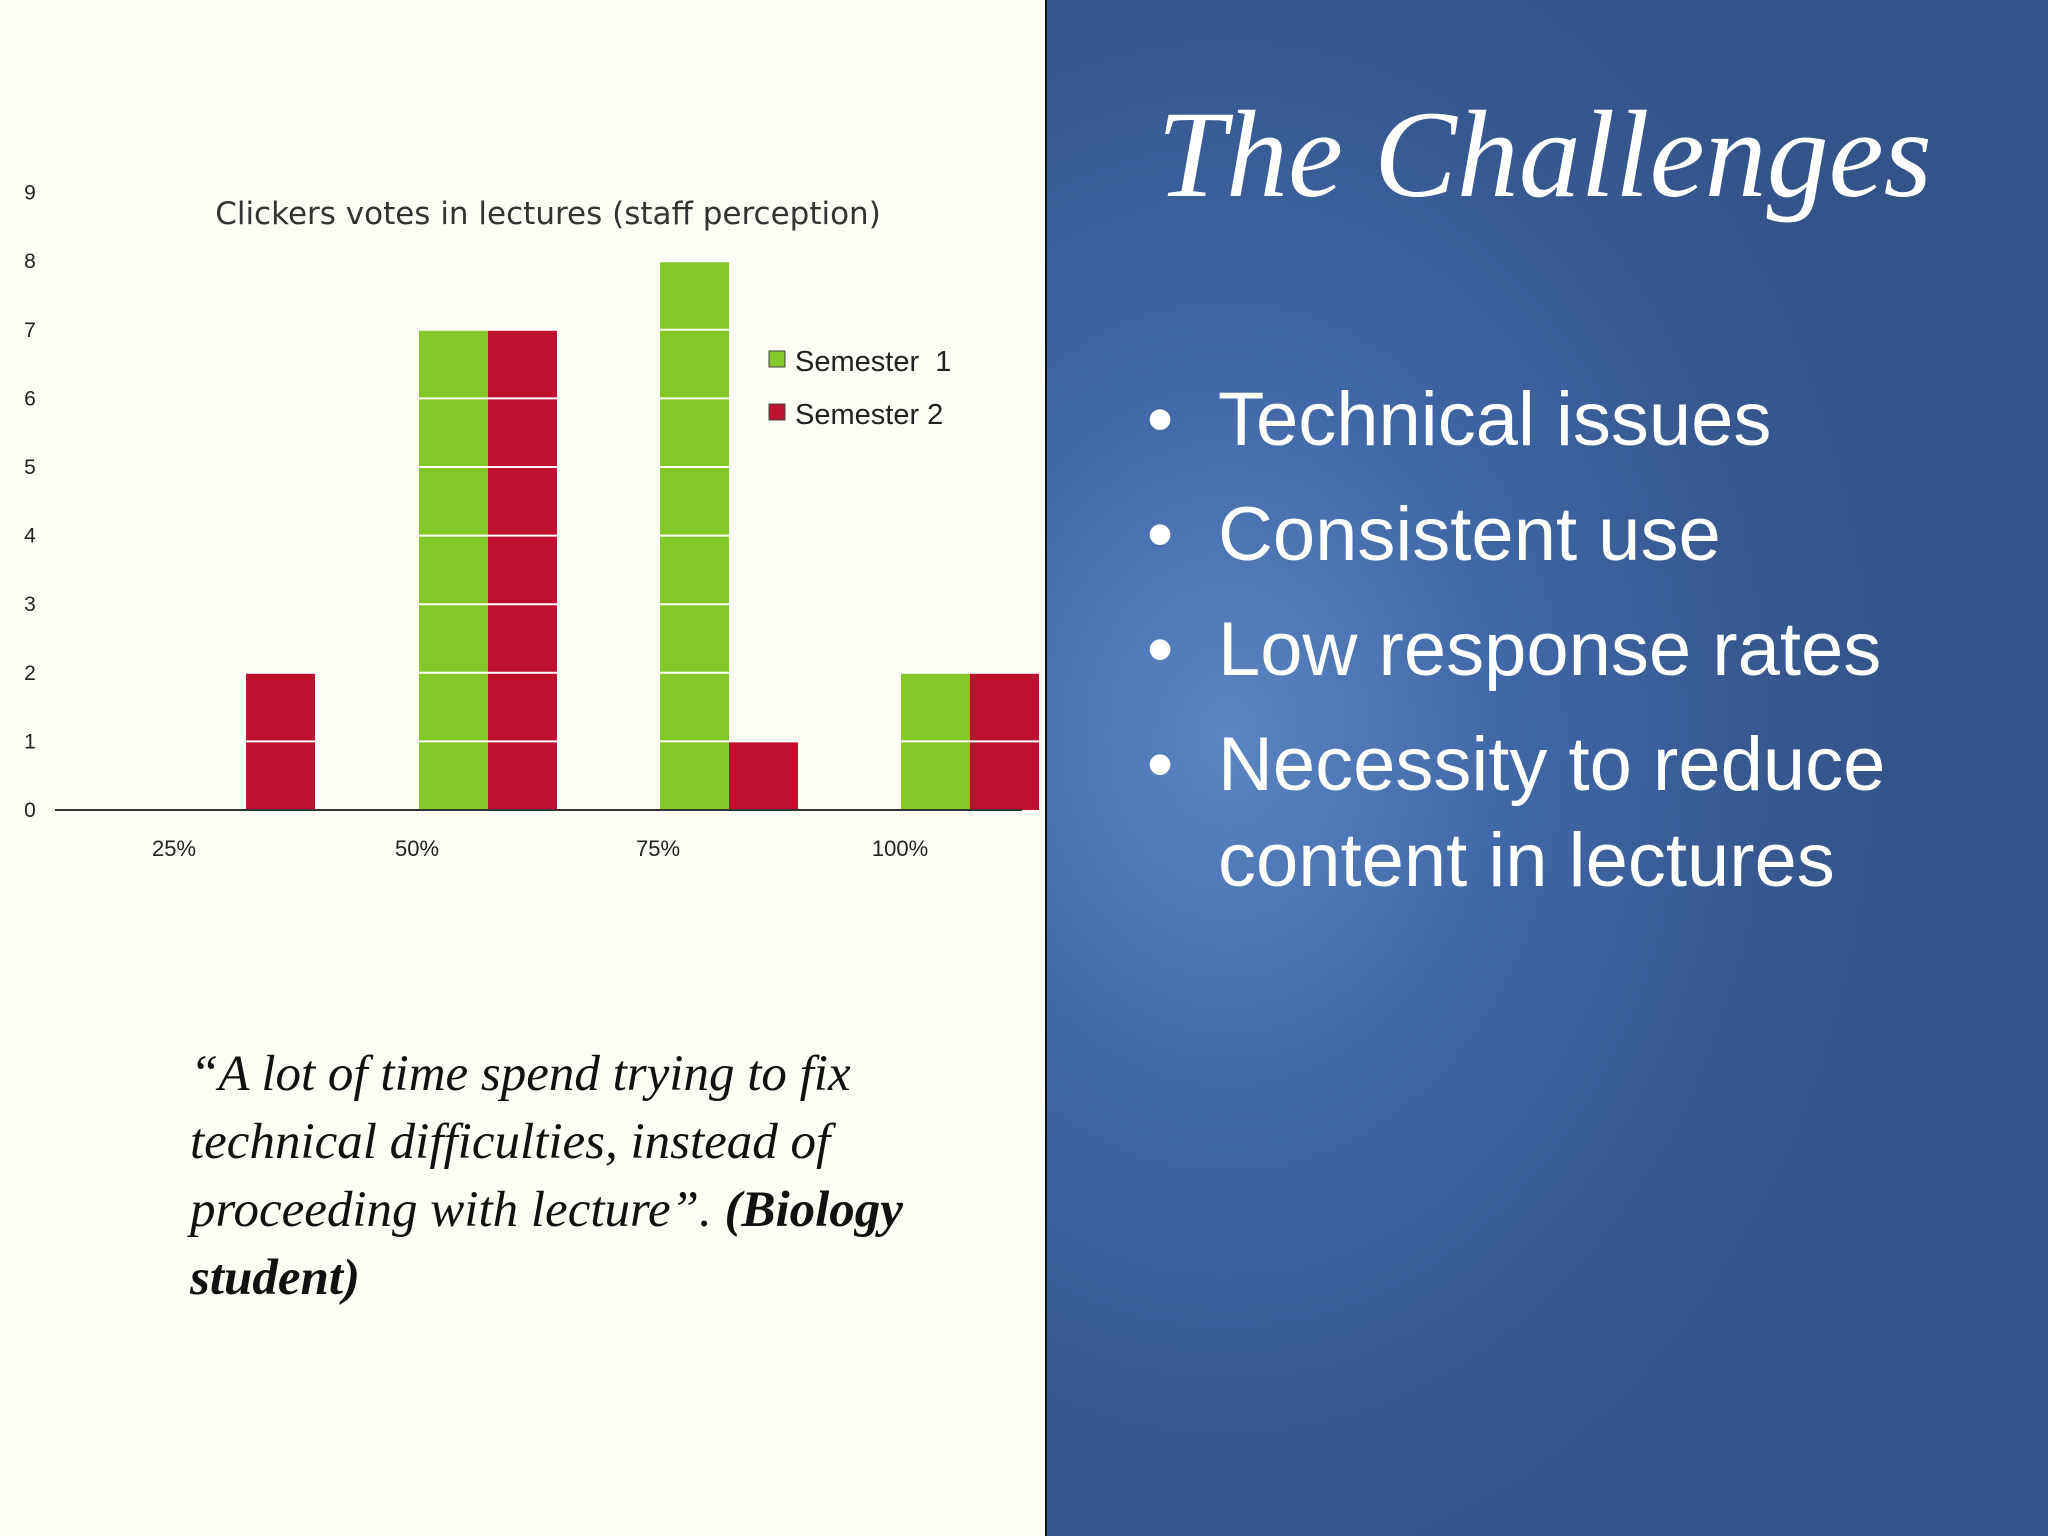 This screenshot has width=2048, height=1536. I want to click on y-tick-label: 6, so click(30, 398).